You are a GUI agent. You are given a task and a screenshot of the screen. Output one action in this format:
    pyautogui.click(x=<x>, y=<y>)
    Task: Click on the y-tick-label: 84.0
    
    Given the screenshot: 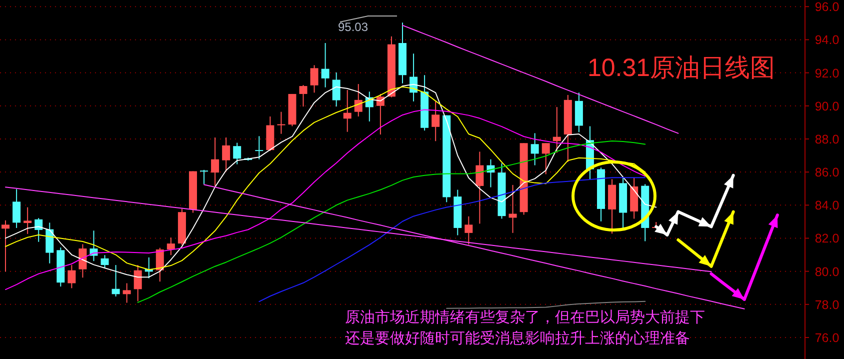 What is the action you would take?
    pyautogui.click(x=827, y=205)
    